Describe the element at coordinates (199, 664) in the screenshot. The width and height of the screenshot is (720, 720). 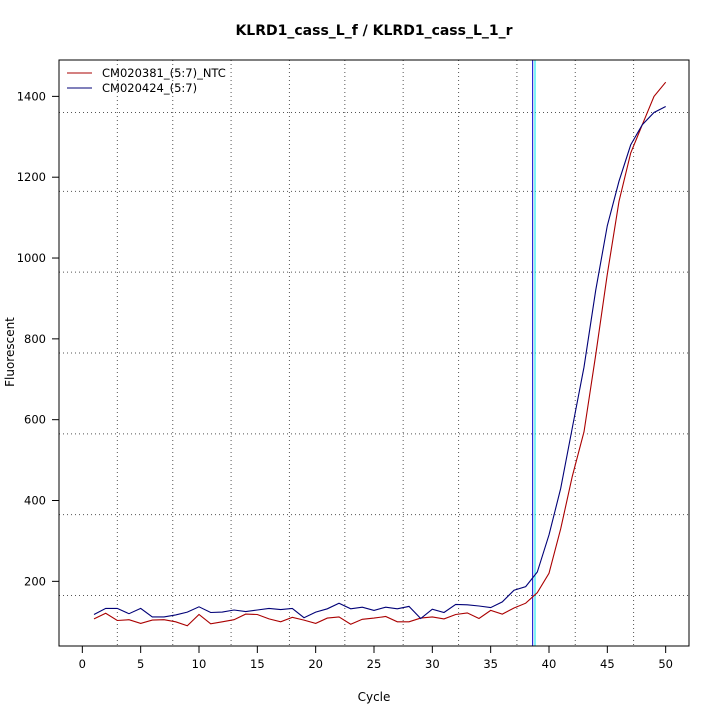
I see `x-tick-label: 10` at that location.